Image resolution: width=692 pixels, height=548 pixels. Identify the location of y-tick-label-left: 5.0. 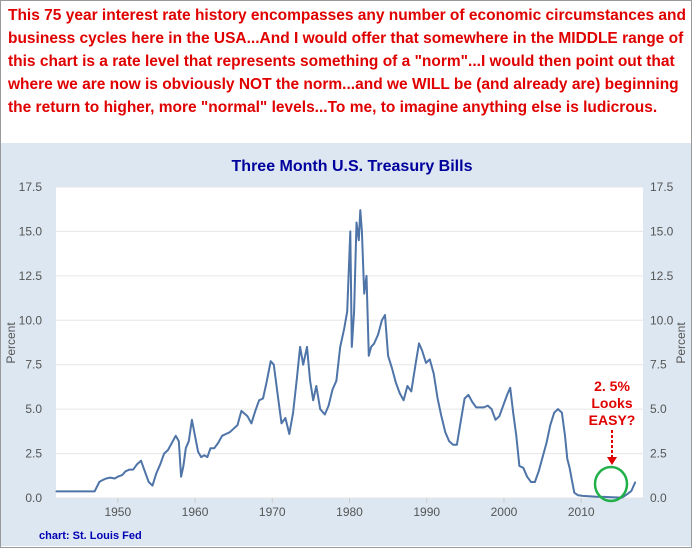
(33, 409).